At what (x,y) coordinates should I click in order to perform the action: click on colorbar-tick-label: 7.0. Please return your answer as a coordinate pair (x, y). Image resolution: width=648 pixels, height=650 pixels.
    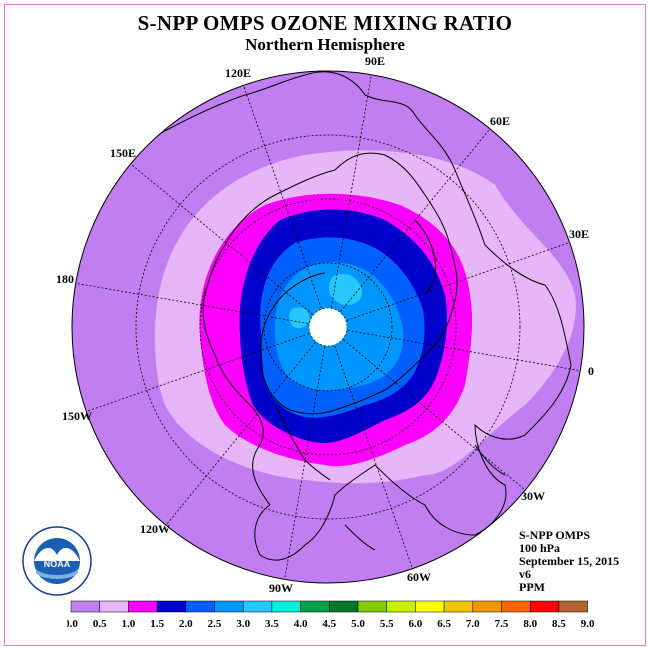
    Looking at the image, I should click on (473, 624).